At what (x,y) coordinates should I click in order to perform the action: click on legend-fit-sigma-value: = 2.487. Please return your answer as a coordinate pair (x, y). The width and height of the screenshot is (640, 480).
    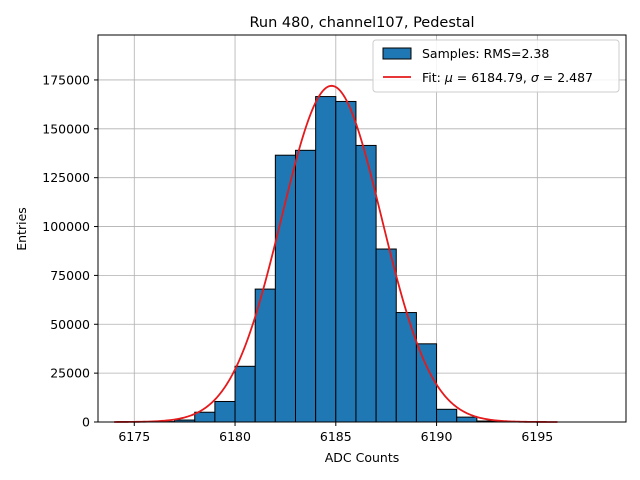
    Looking at the image, I should click on (566, 77).